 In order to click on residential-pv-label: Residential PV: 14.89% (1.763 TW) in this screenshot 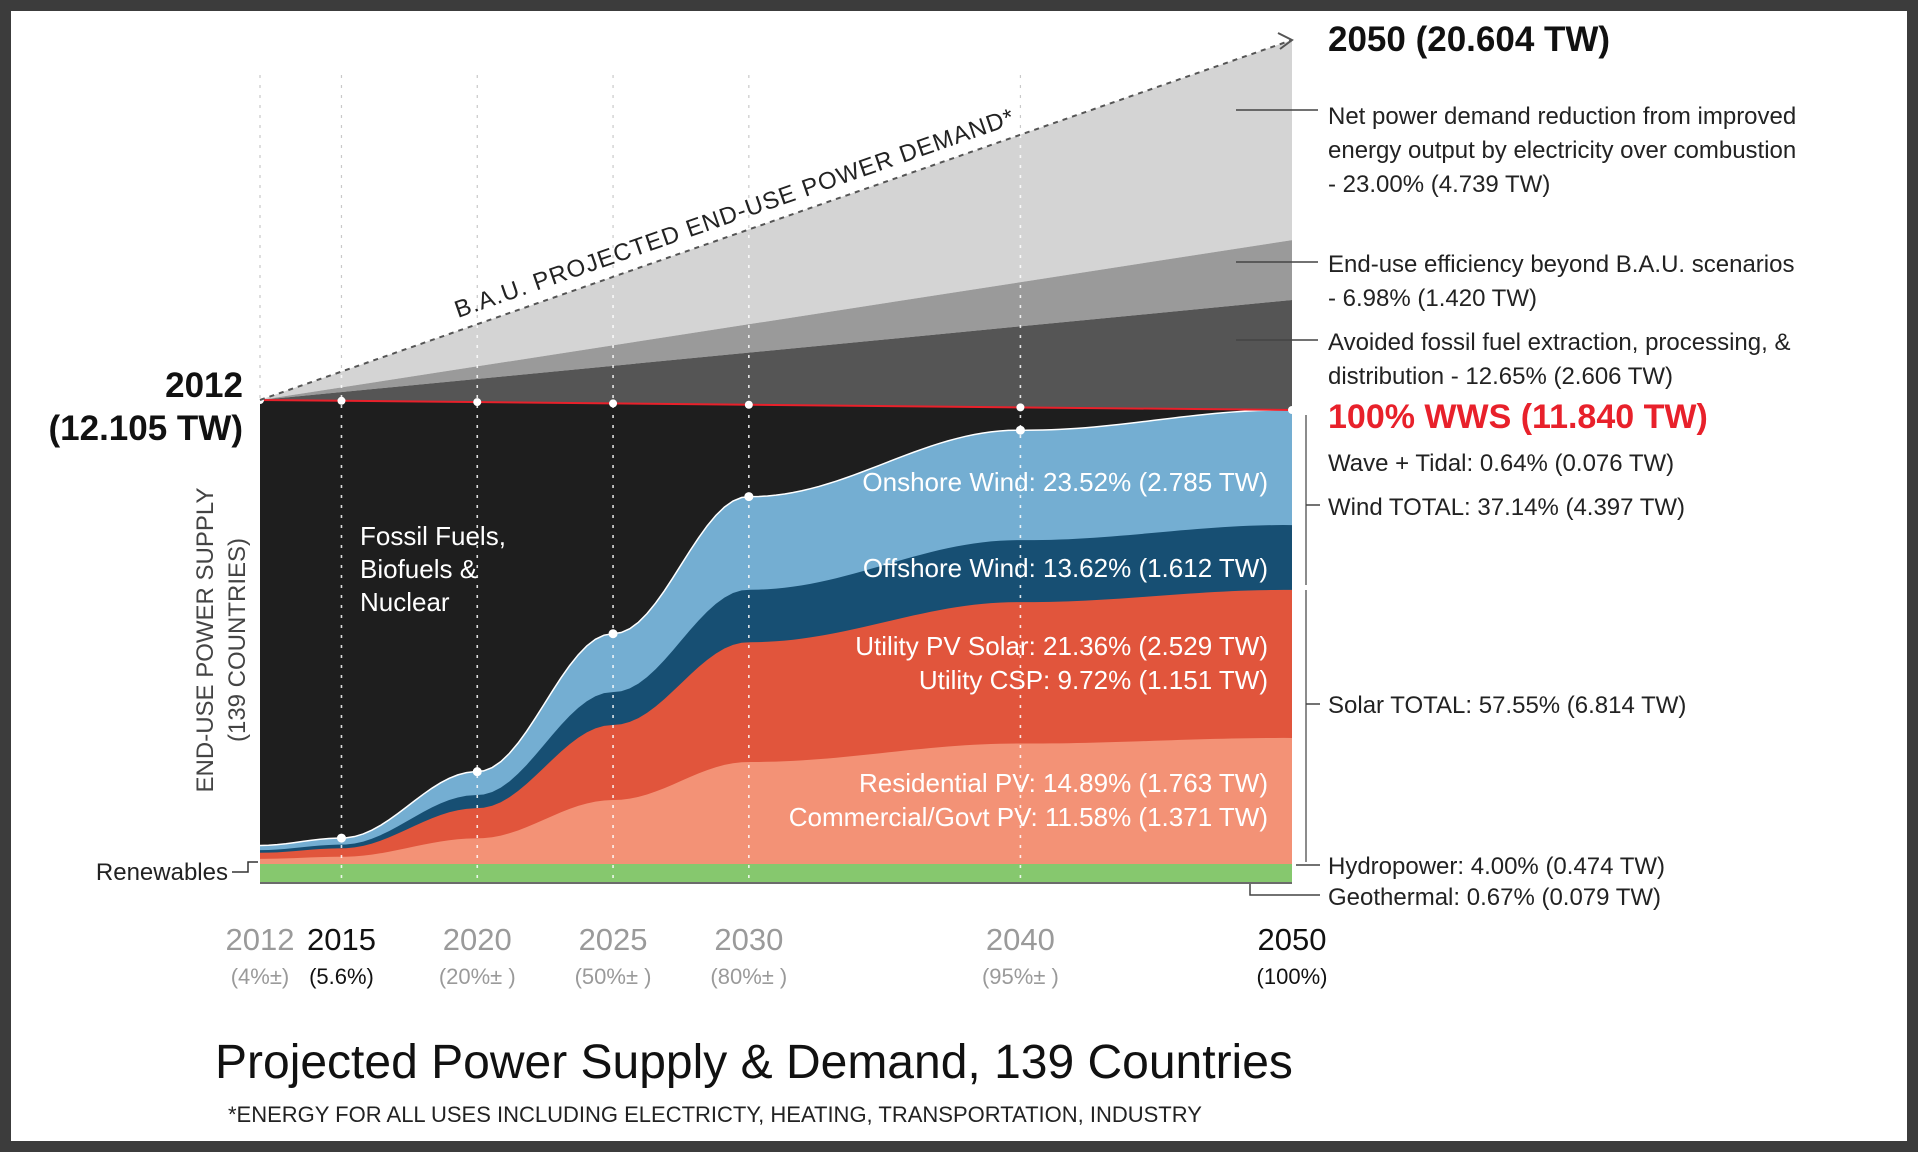, I will do `click(1063, 783)`.